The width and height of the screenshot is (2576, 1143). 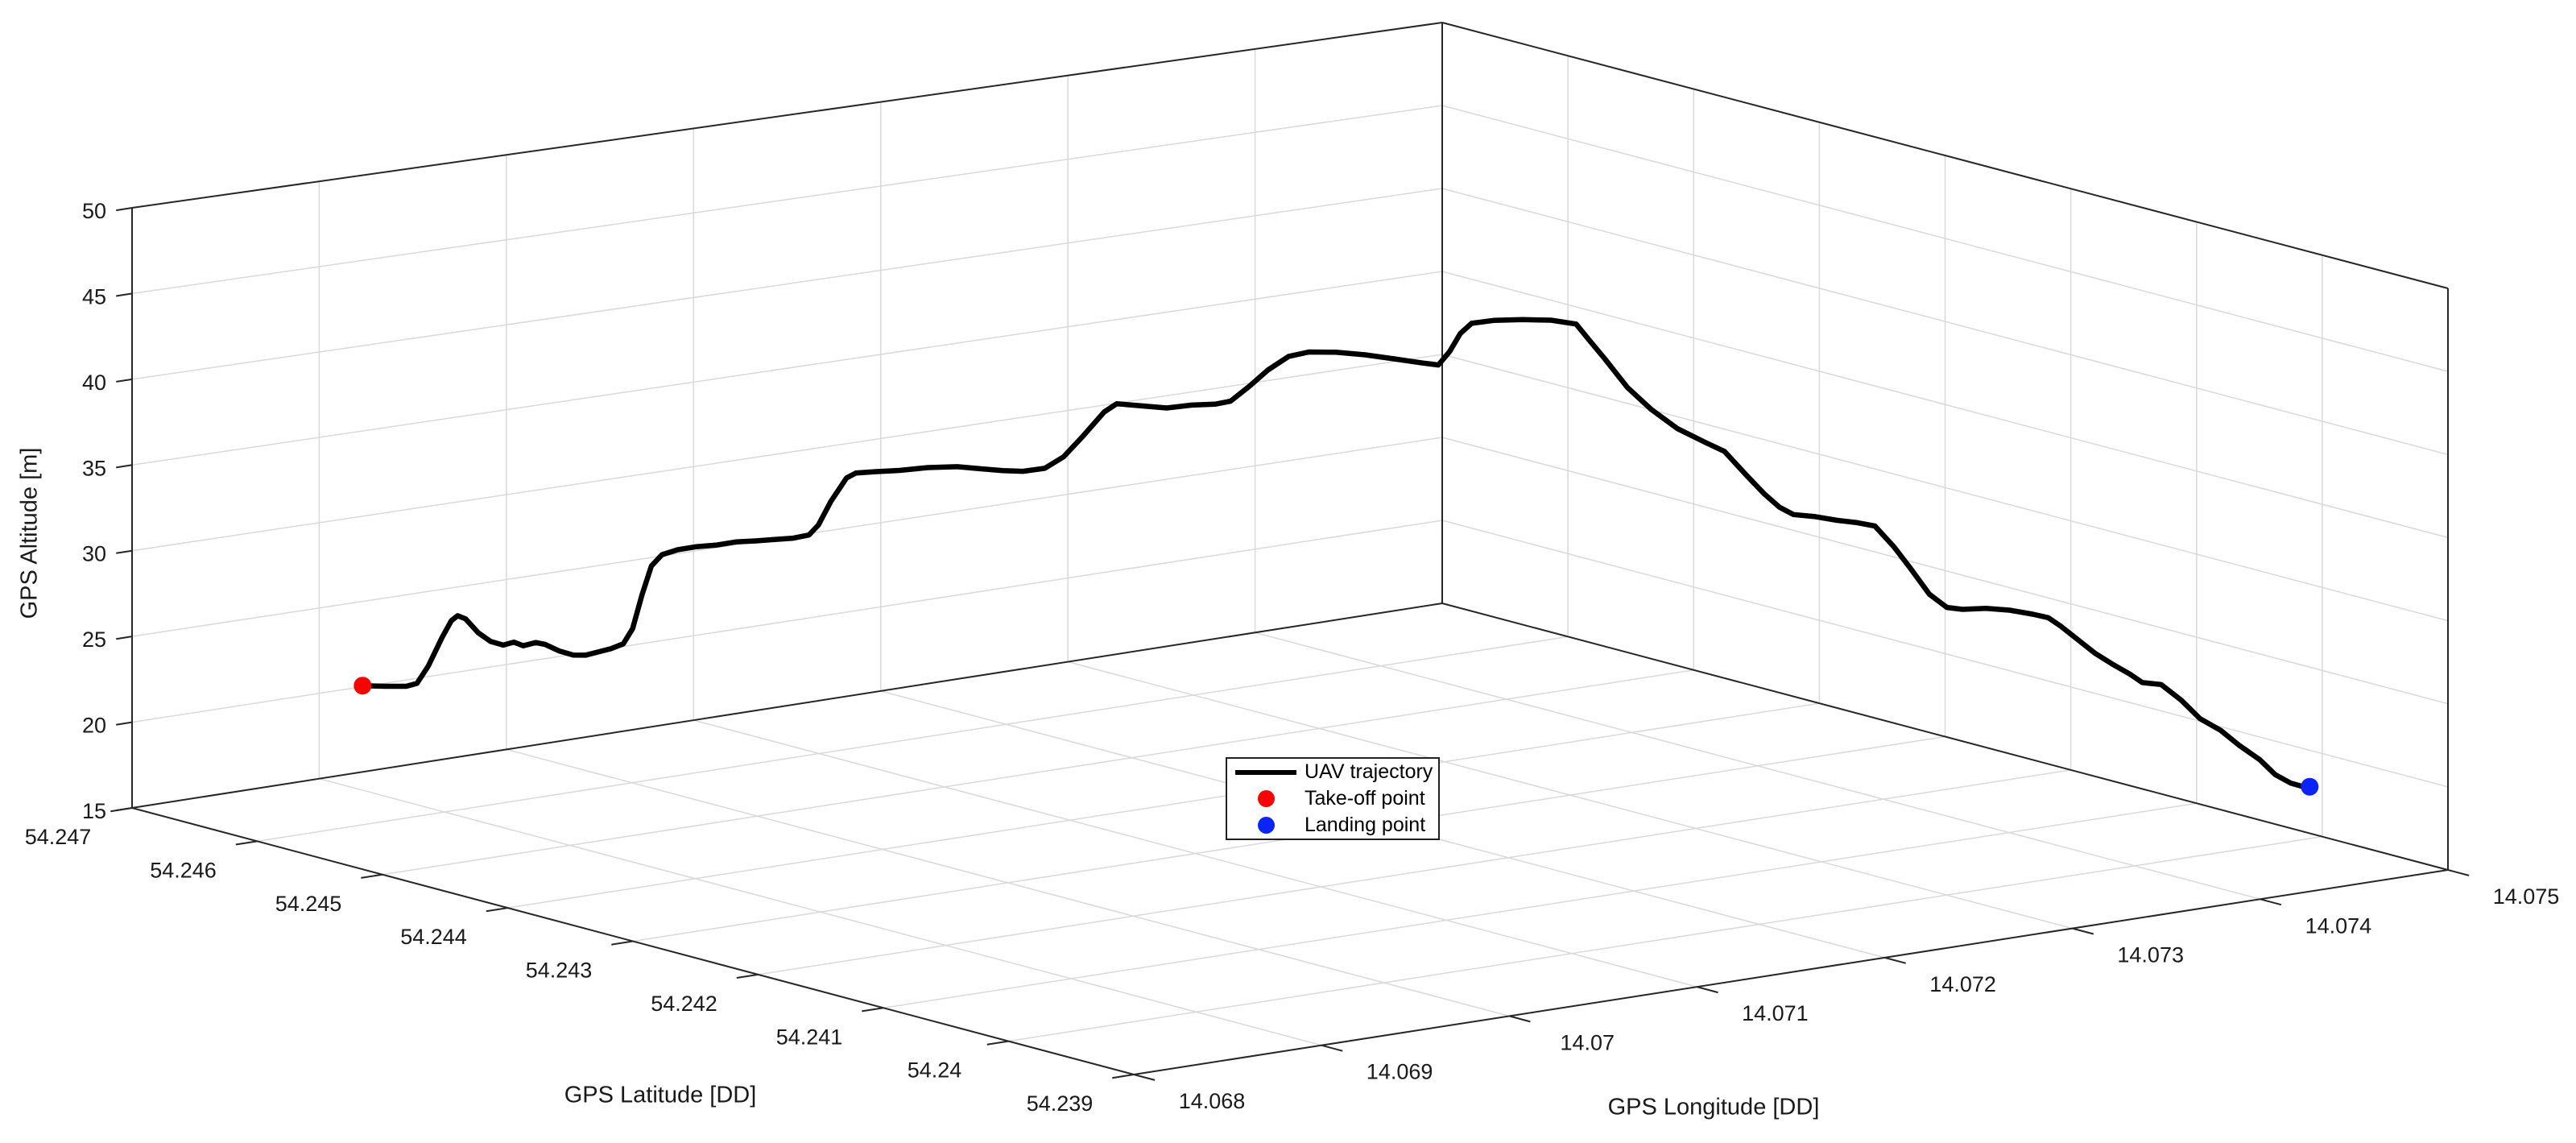 I want to click on x-axis-title: GPS Longitude [DD], so click(x=1714, y=1107).